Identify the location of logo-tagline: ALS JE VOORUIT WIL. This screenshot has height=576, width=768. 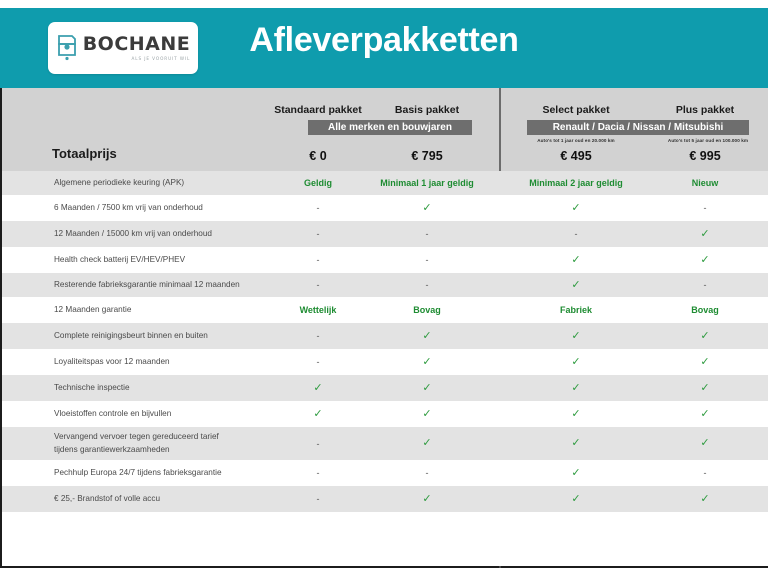
(161, 58).